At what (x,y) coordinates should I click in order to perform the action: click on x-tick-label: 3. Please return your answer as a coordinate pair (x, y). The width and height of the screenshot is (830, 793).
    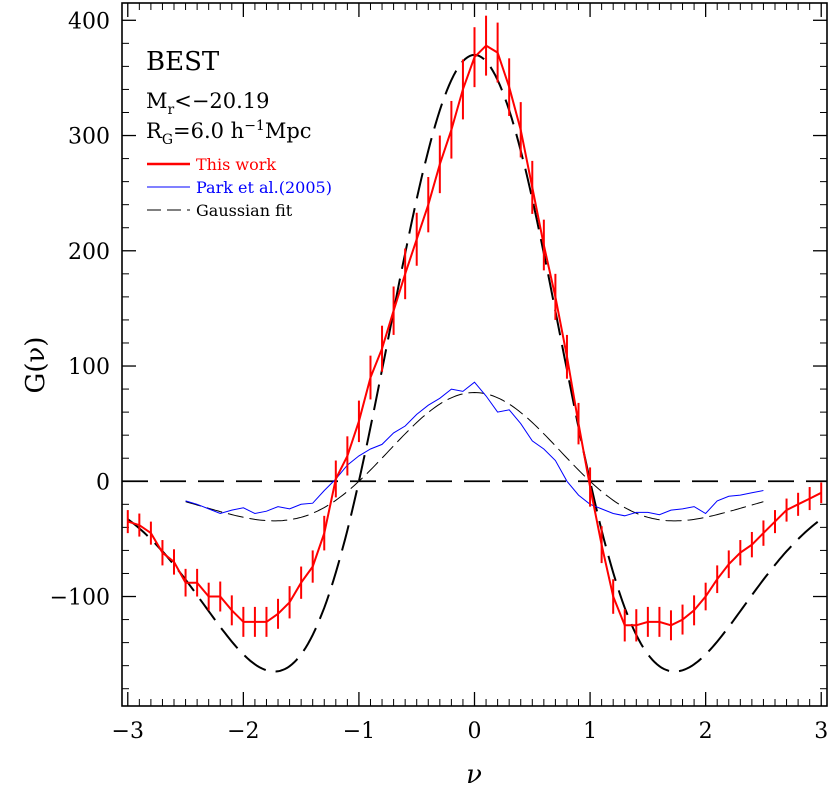
    Looking at the image, I should click on (821, 731).